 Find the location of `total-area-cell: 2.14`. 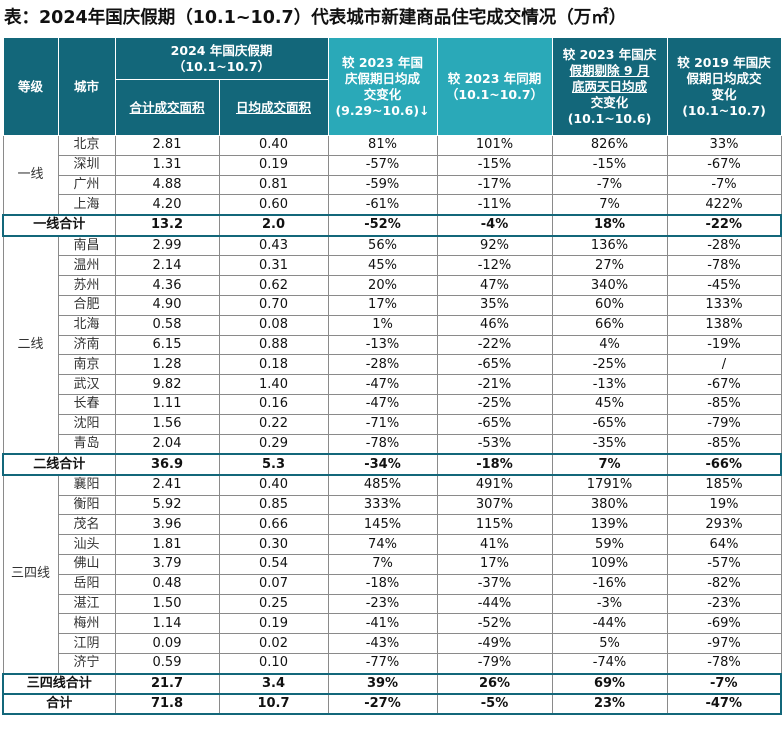

total-area-cell: 2.14 is located at coordinates (167, 266).